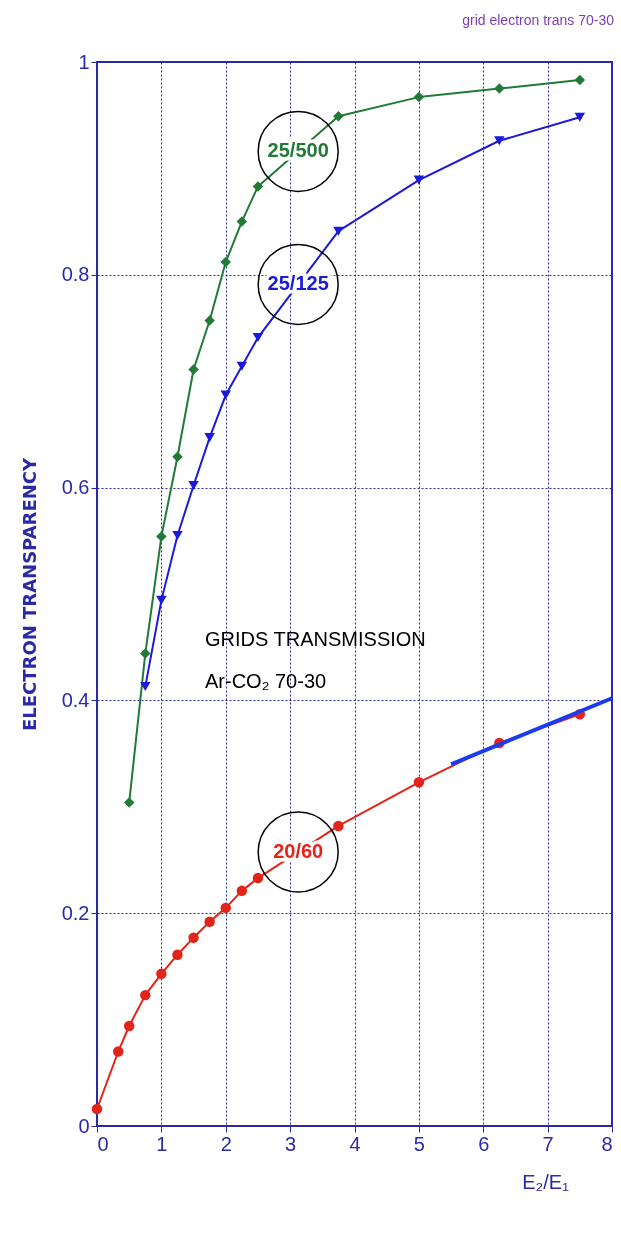 Image resolution: width=621 pixels, height=1256 pixels. I want to click on x-tick-label: 3, so click(291, 1143).